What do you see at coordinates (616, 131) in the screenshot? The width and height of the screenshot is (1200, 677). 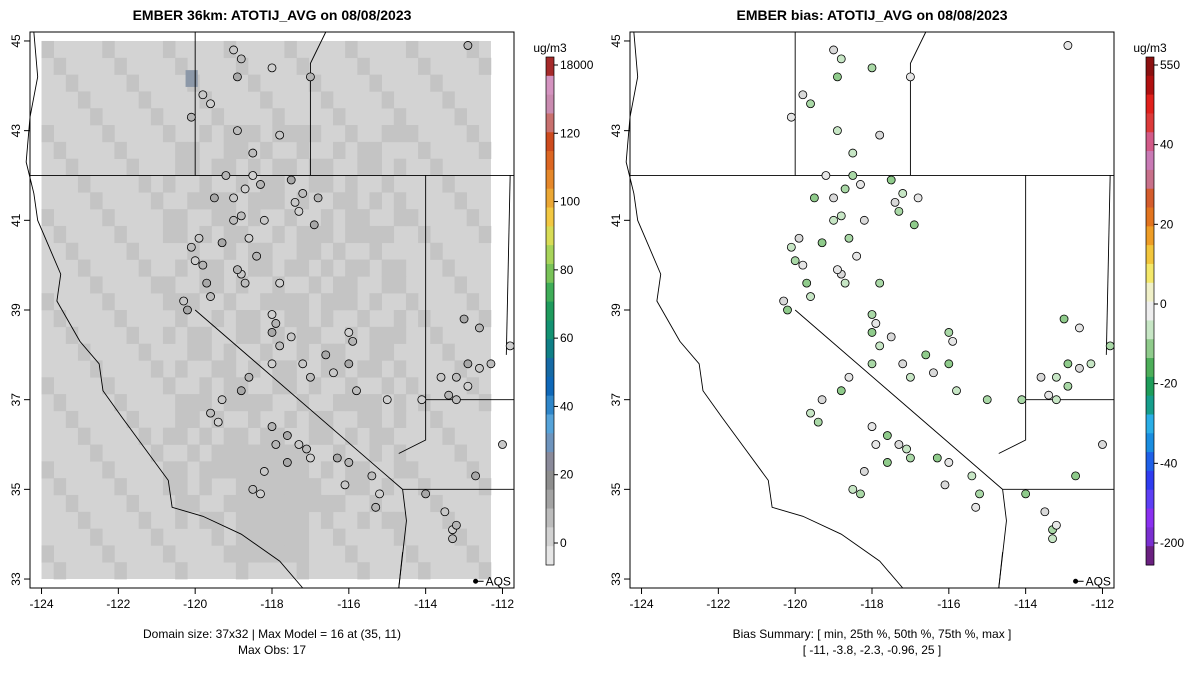 I see `y-tick-label: 43` at bounding box center [616, 131].